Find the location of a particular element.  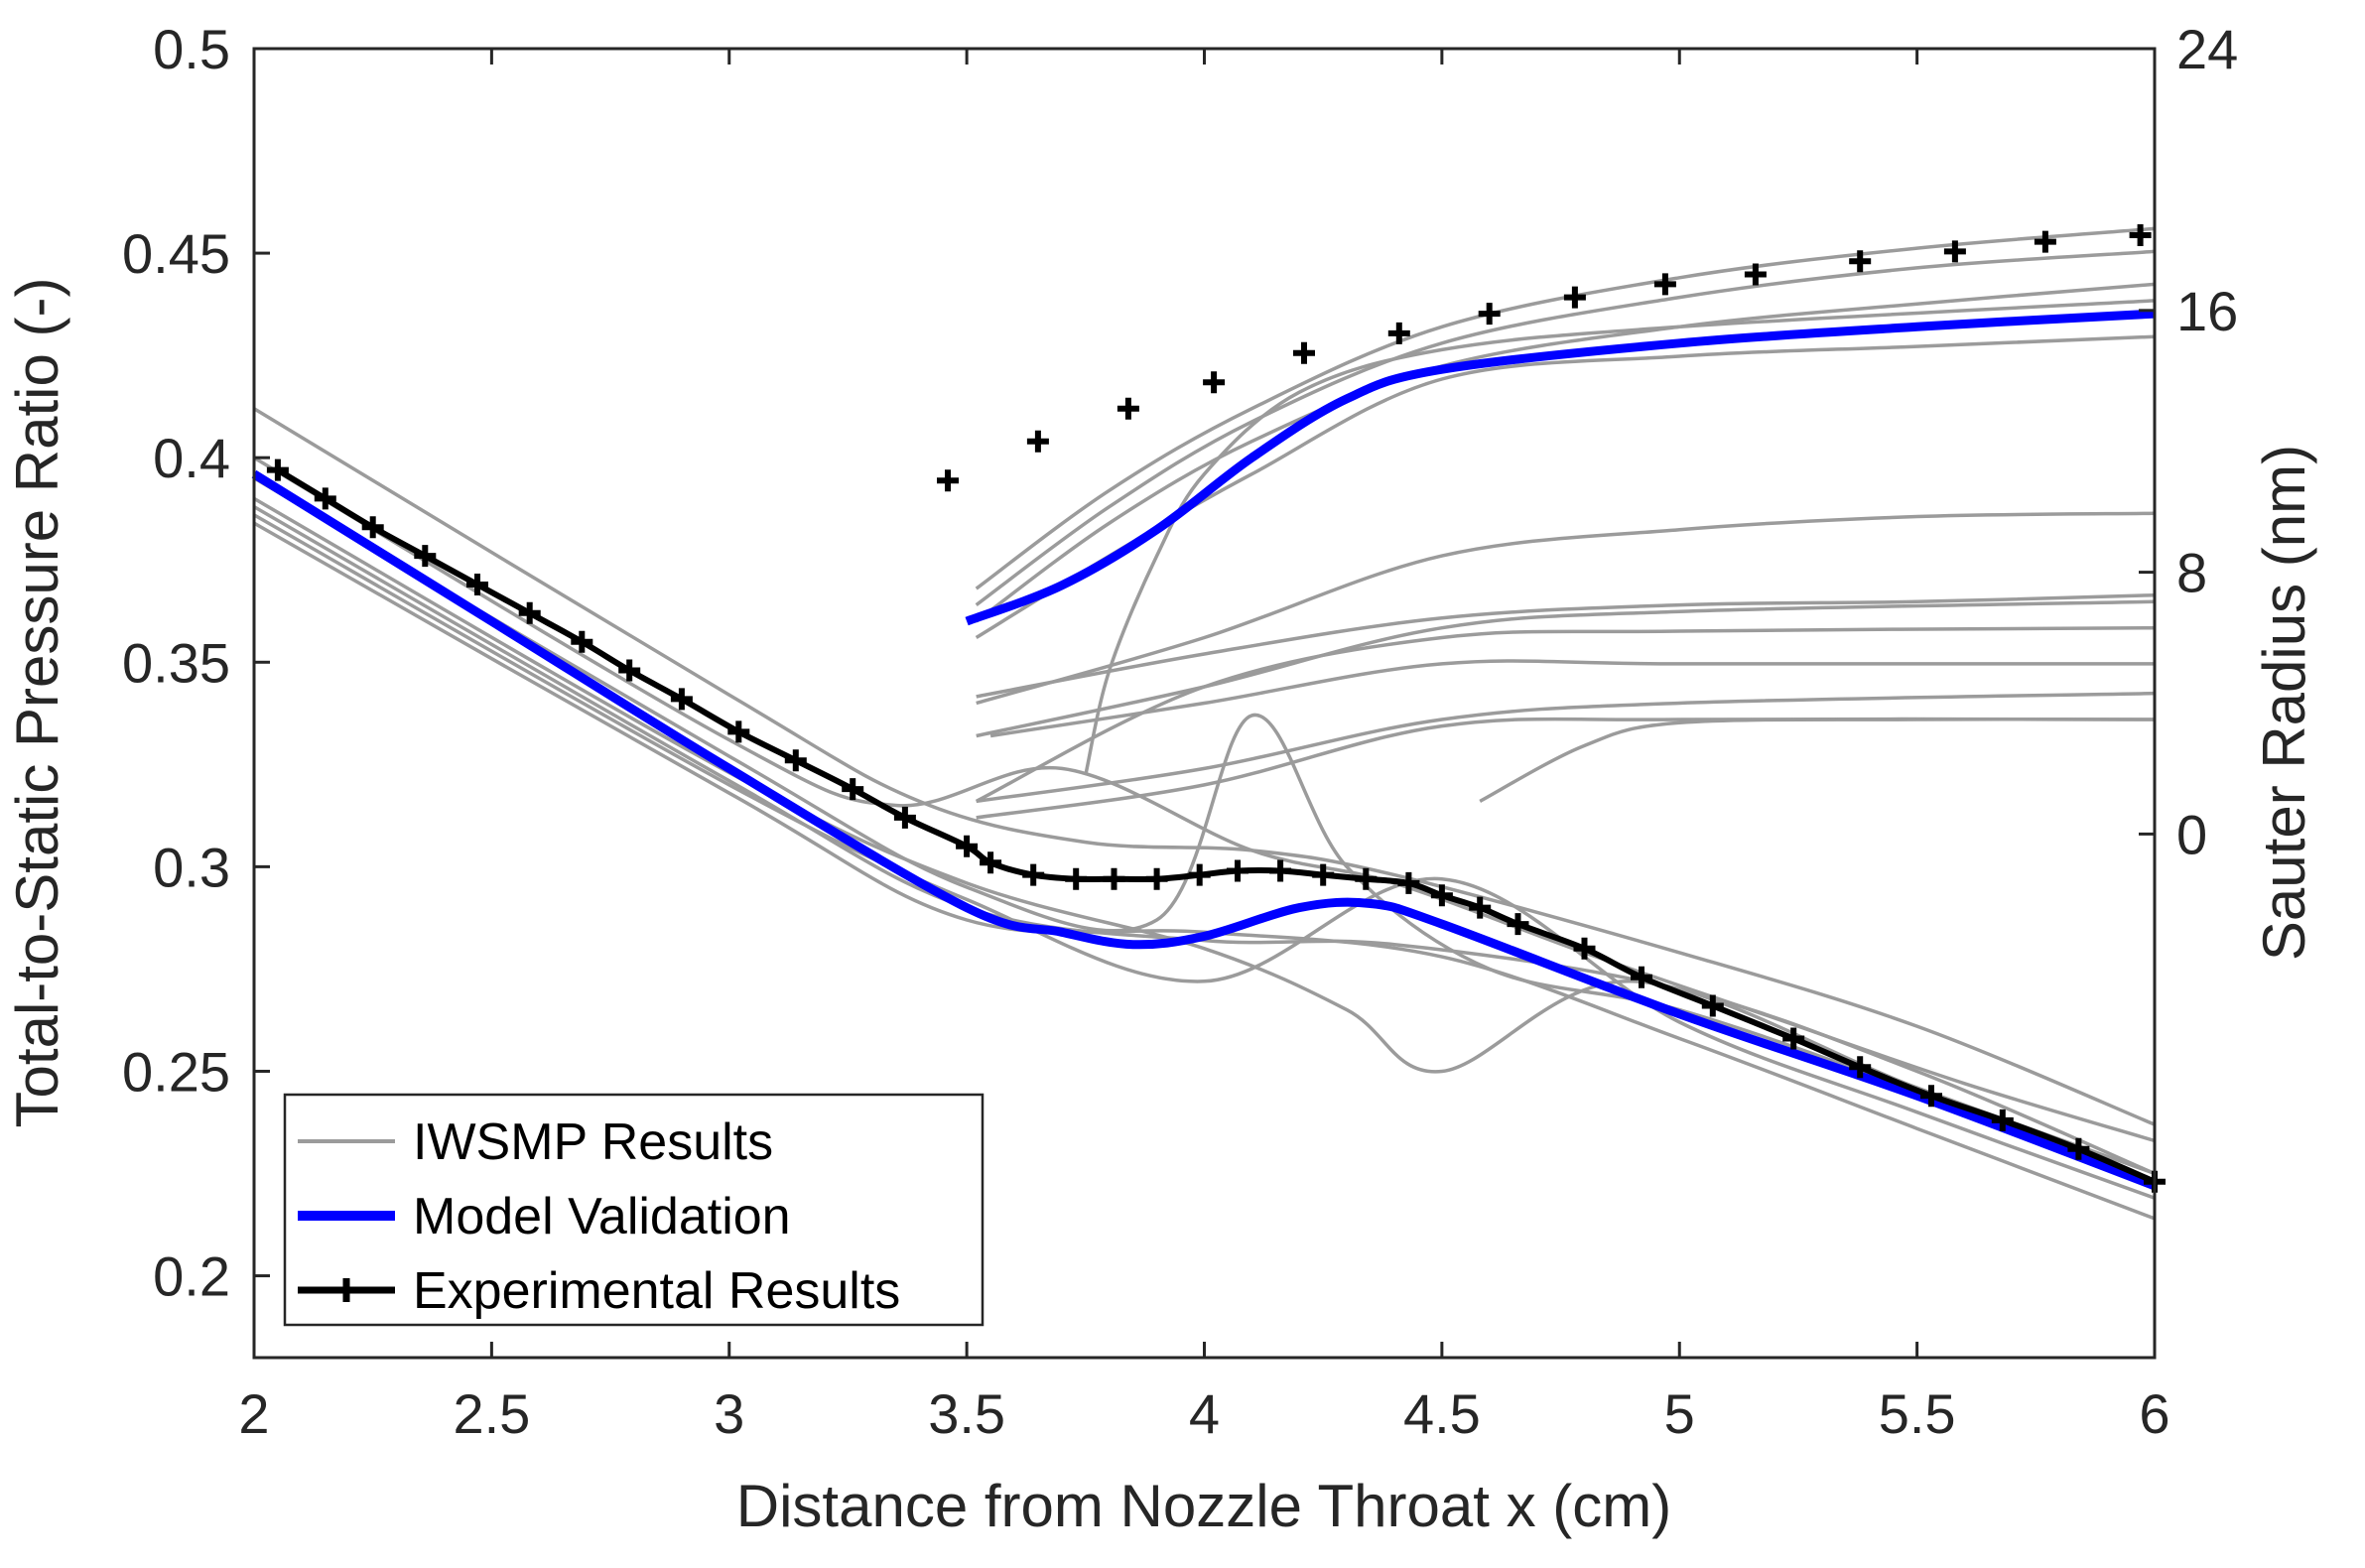

y-left-tick-label: 0.4 is located at coordinates (191, 458).